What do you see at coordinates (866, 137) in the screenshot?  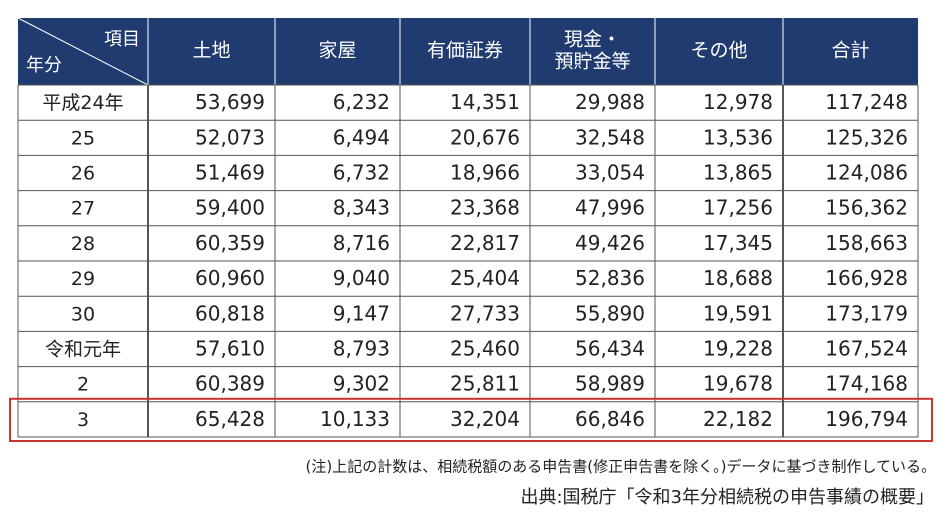 I see `cell-value: 125,326` at bounding box center [866, 137].